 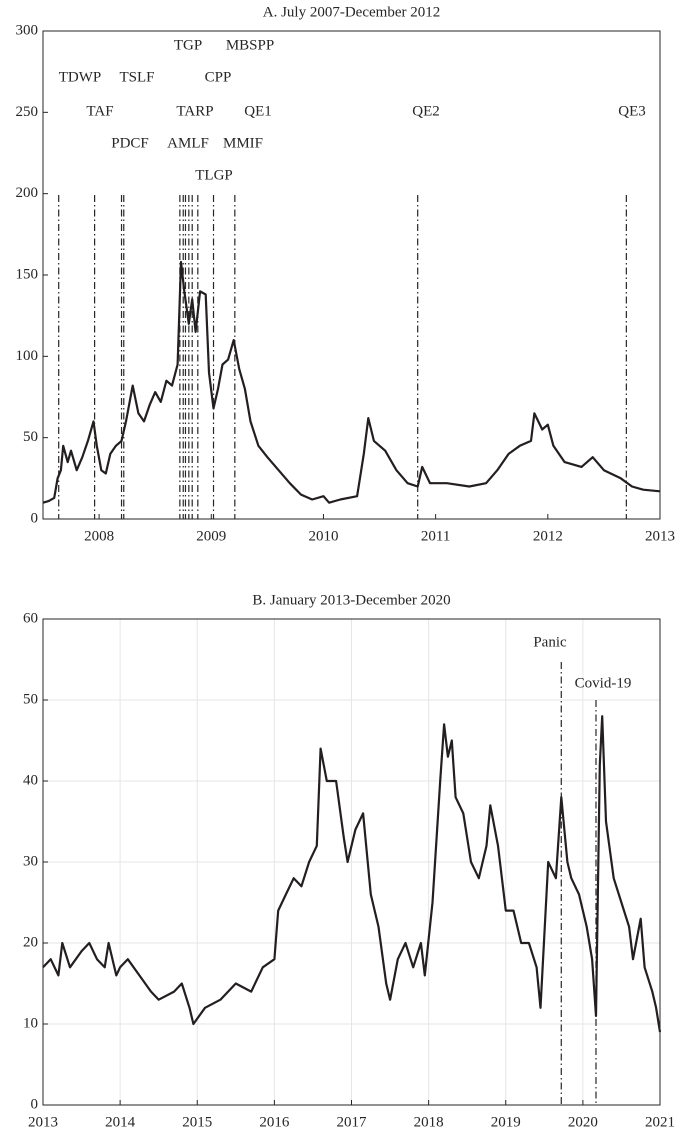 What do you see at coordinates (214, 175) in the screenshot?
I see `event-label: TLGP` at bounding box center [214, 175].